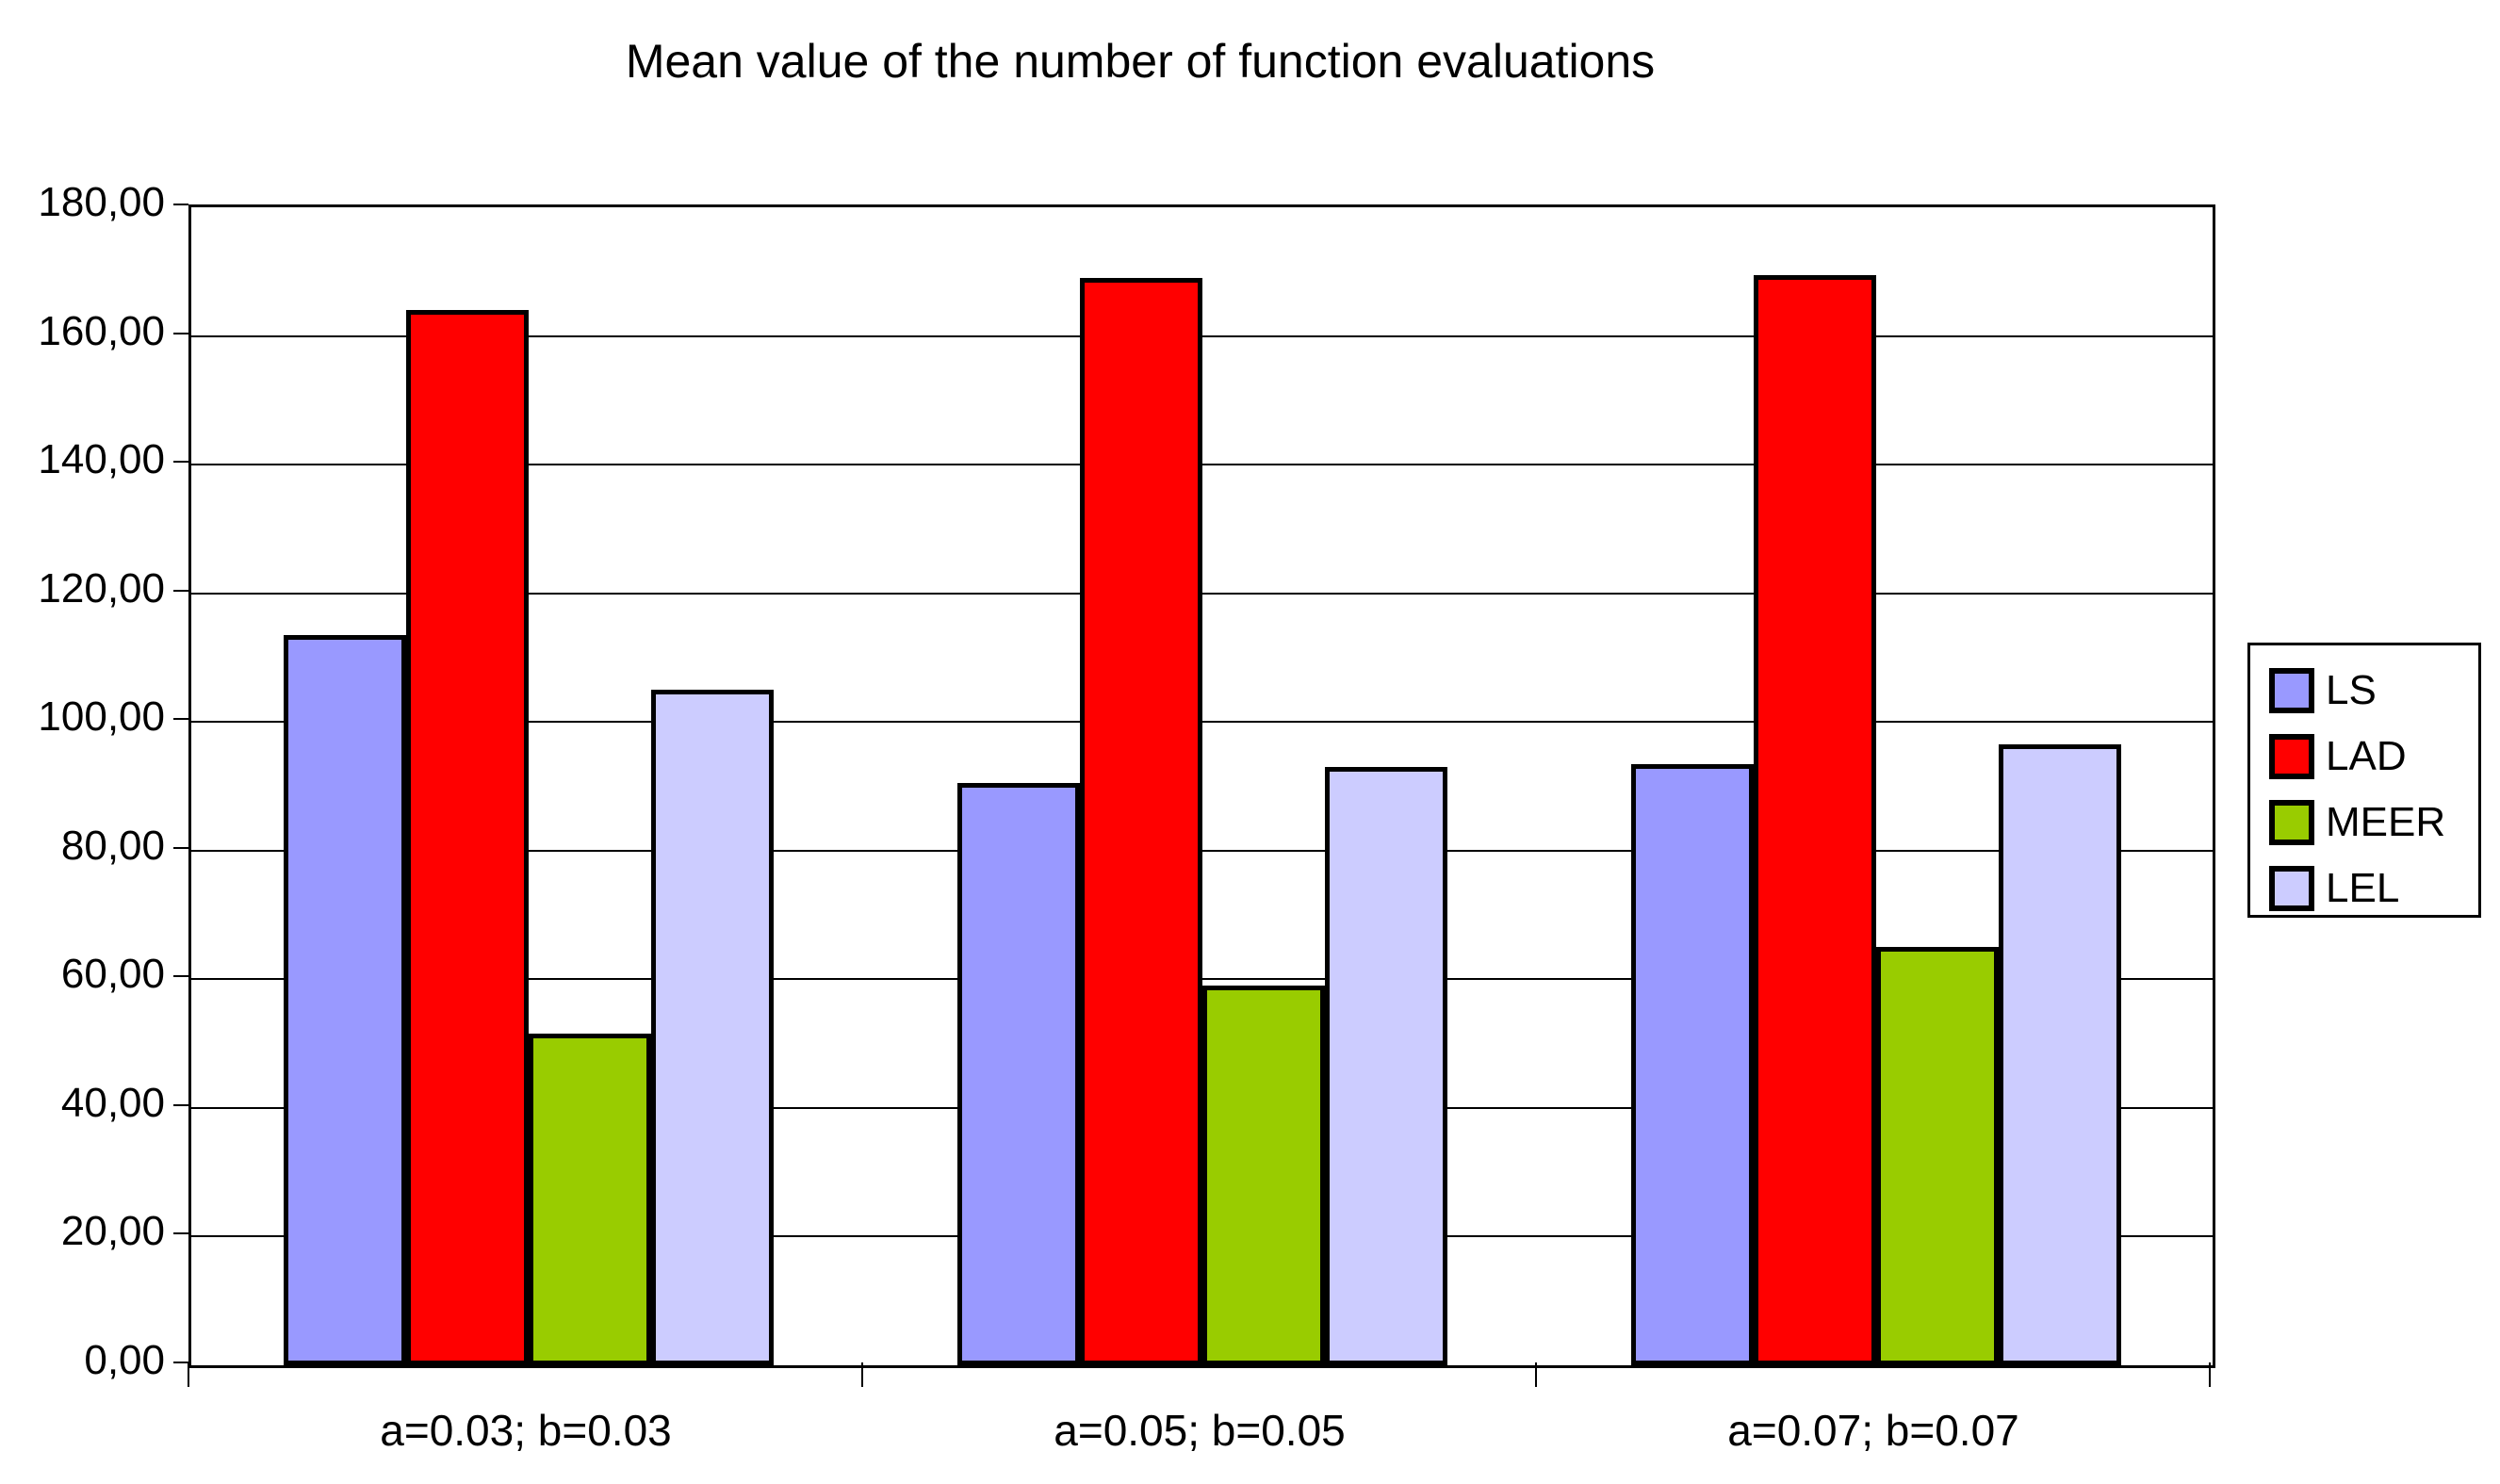 This screenshot has width=2500, height=1484. I want to click on legend-label-MEER: MEER, so click(2386, 822).